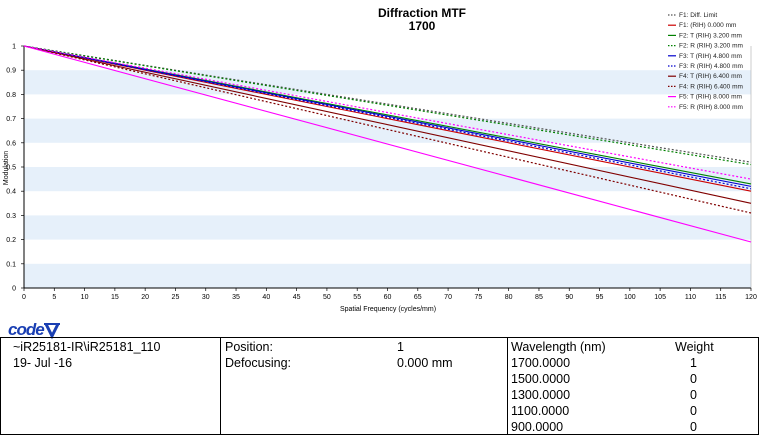 Image resolution: width=760 pixels, height=436 pixels. What do you see at coordinates (540, 411) in the screenshot?
I see `wavelength-value: 1100.0000` at bounding box center [540, 411].